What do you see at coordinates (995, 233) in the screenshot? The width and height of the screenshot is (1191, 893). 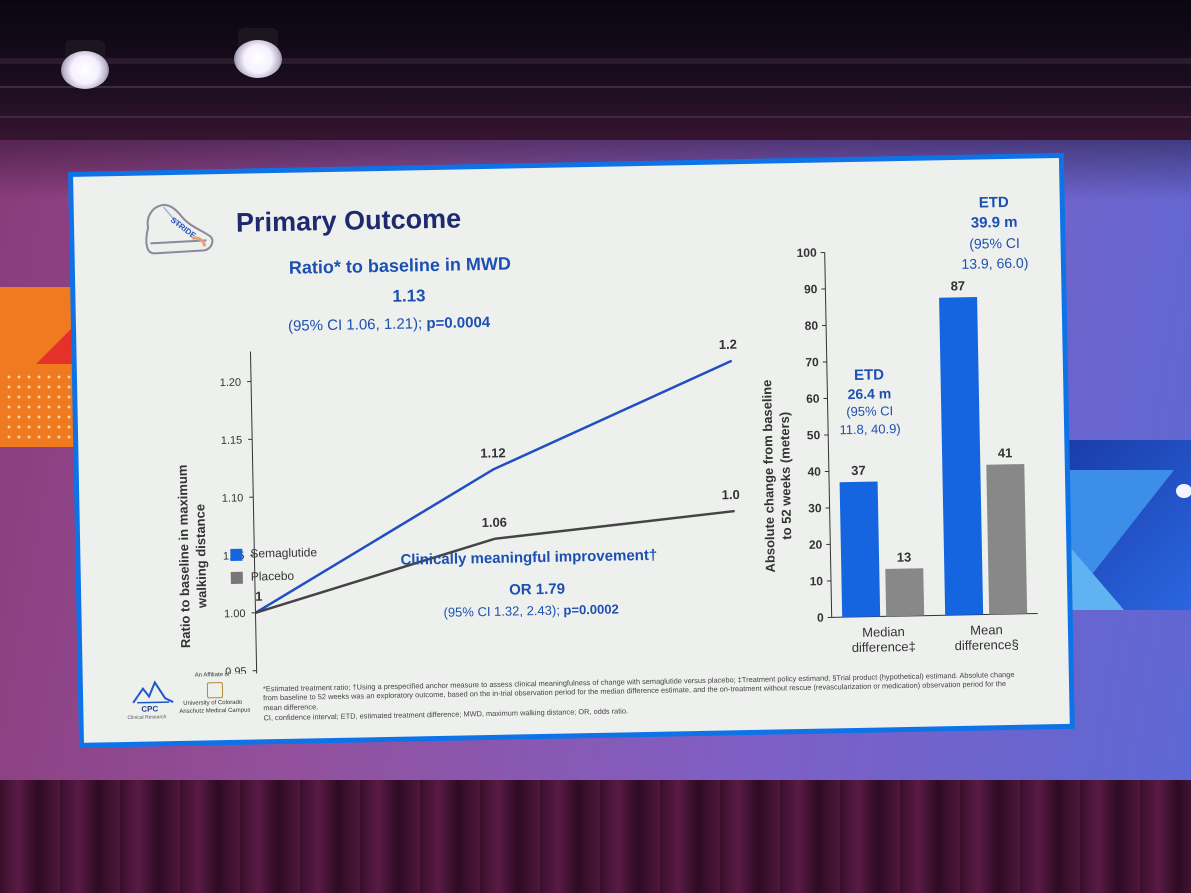 I see `etd-mean-annotation: ETD 39.9 m (95% CI 13.9, 66.0)` at bounding box center [995, 233].